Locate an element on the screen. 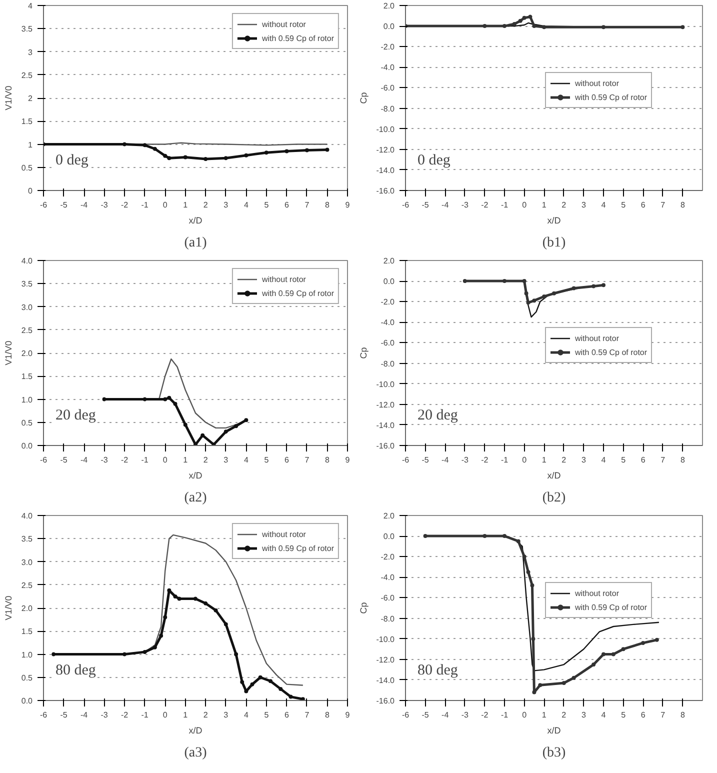  y-tick-label: 0.5 is located at coordinates (27, 423).